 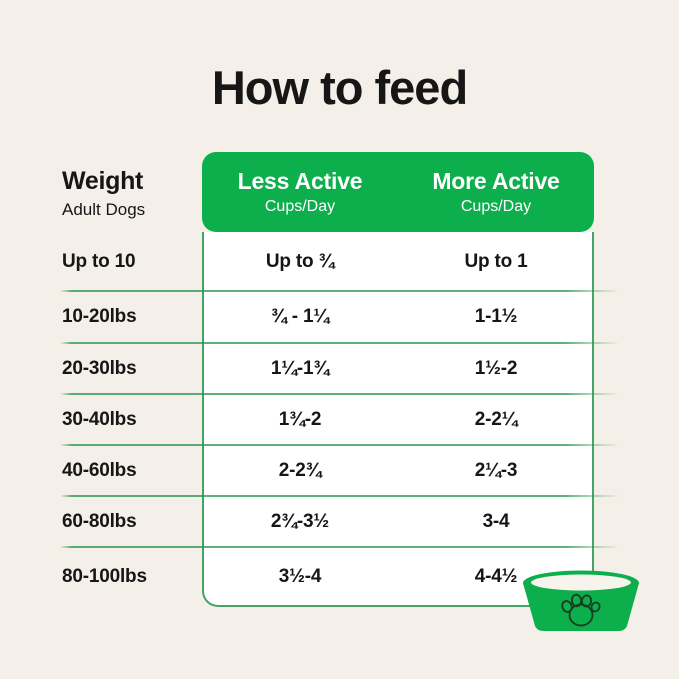 I want to click on more-active-cell: 1½-2, so click(x=496, y=368).